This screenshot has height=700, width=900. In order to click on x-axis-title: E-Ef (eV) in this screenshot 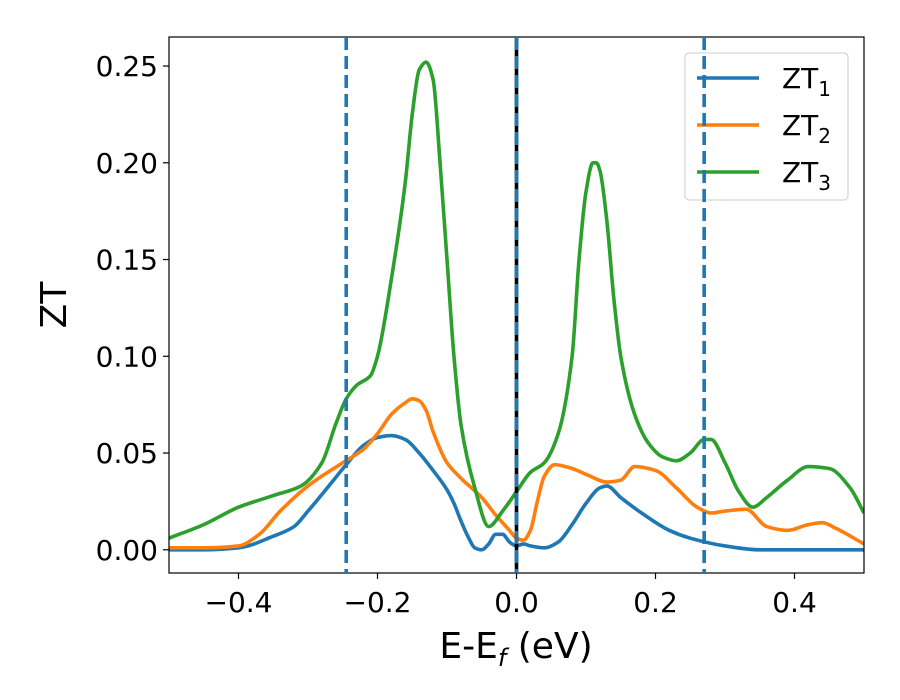, I will do `click(515, 649)`.